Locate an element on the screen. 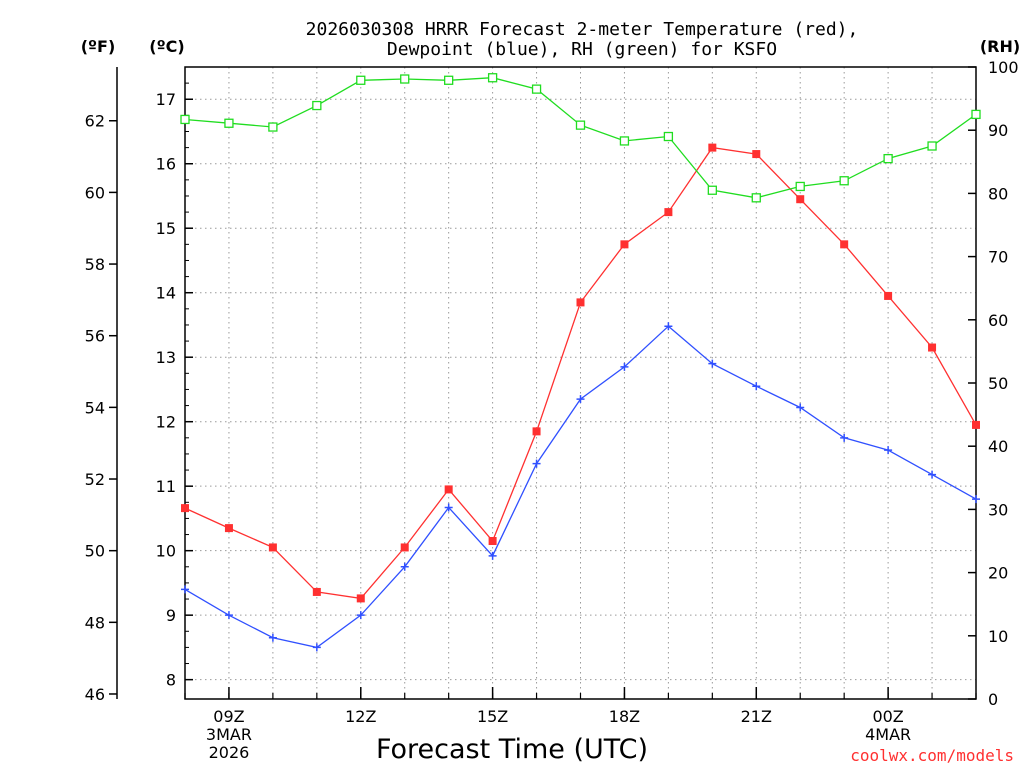 The height and width of the screenshot is (768, 1024). fahrenheit-tick-label: 54 is located at coordinates (95, 407).